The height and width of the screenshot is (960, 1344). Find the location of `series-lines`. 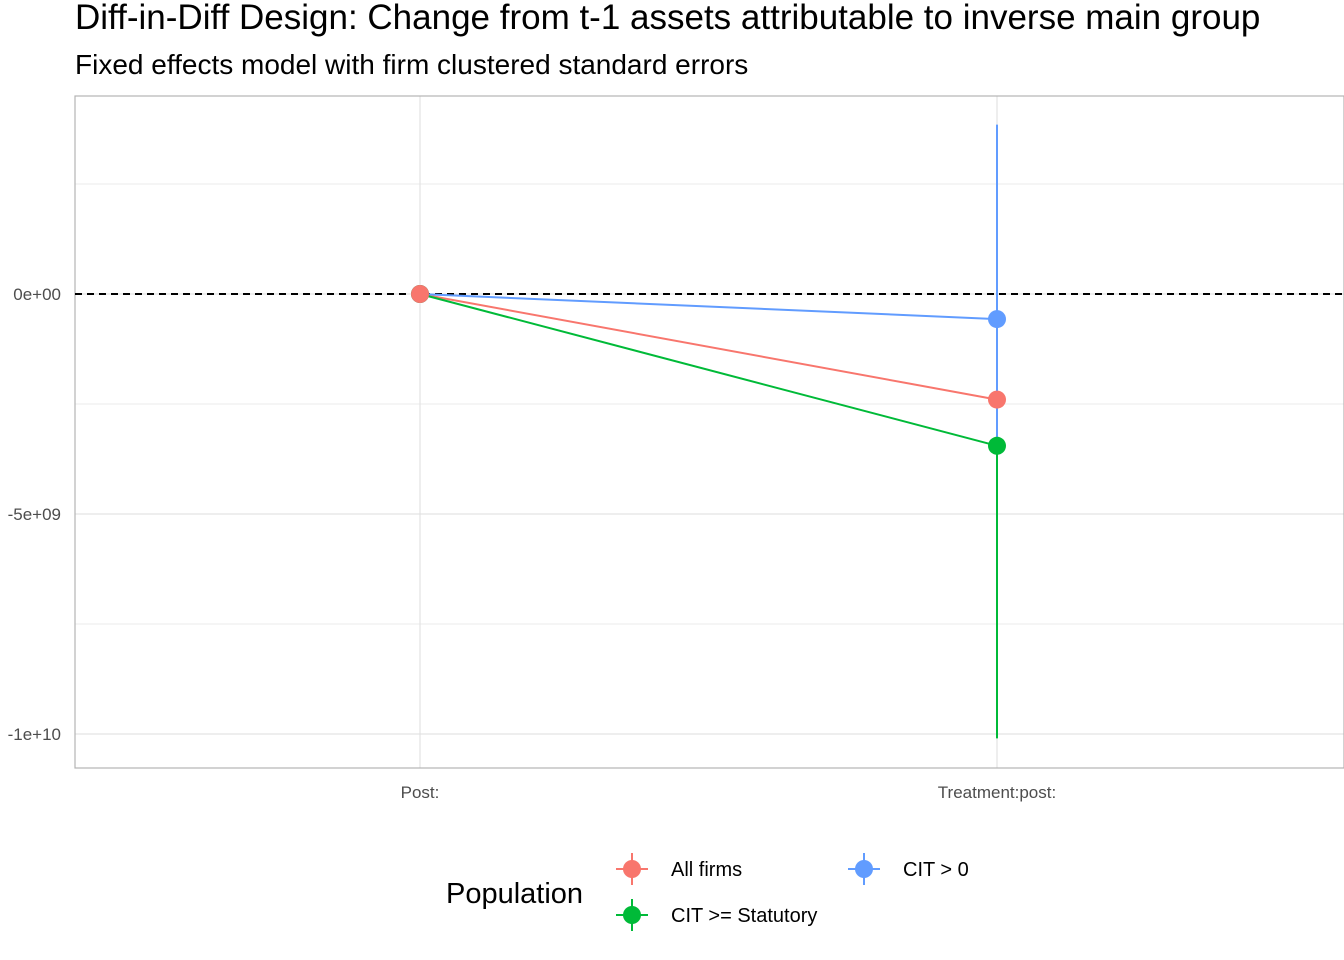

series-lines is located at coordinates (708, 370).